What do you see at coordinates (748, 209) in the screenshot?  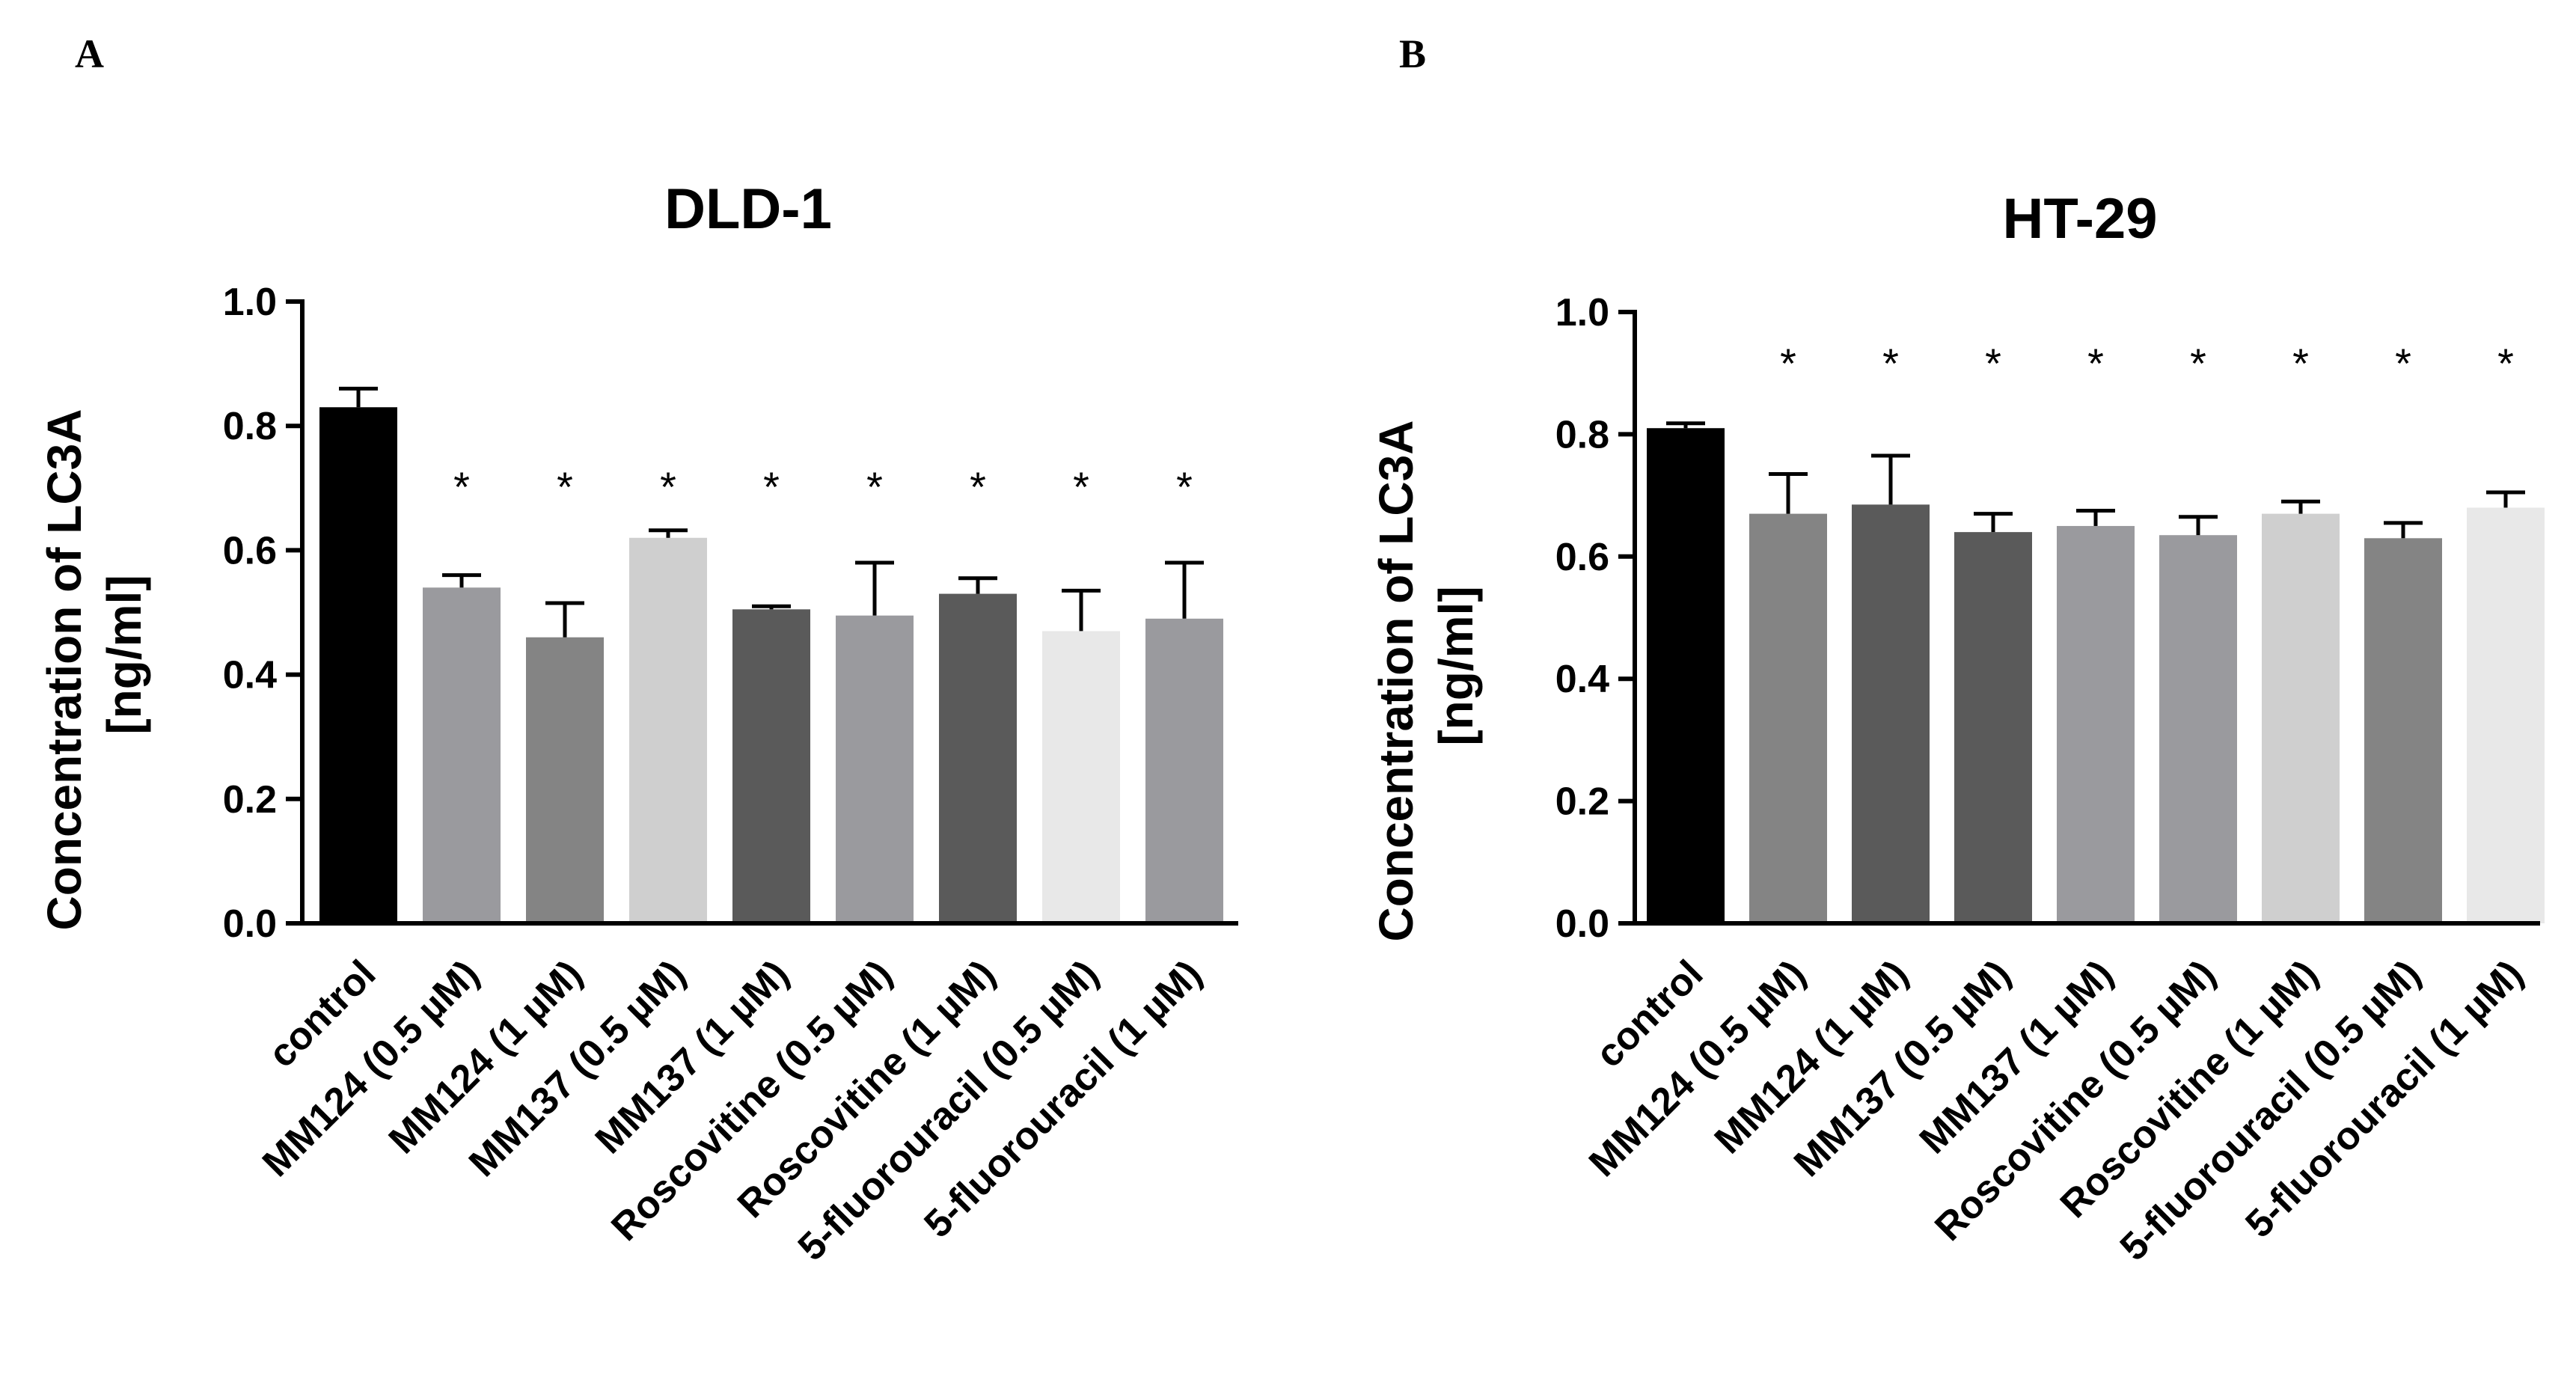 I see `chart-title-a: DLD-1` at bounding box center [748, 209].